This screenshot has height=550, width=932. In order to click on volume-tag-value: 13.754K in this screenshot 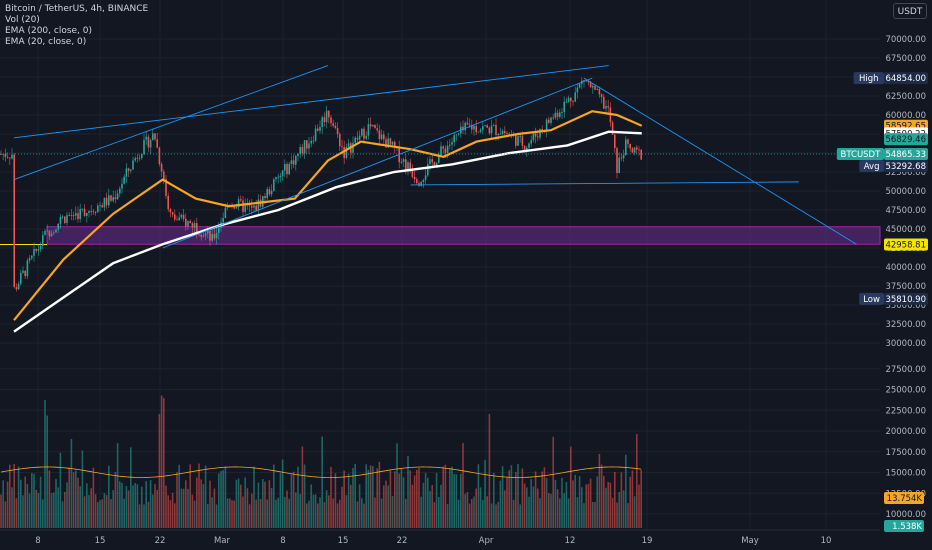, I will do `click(905, 499)`.